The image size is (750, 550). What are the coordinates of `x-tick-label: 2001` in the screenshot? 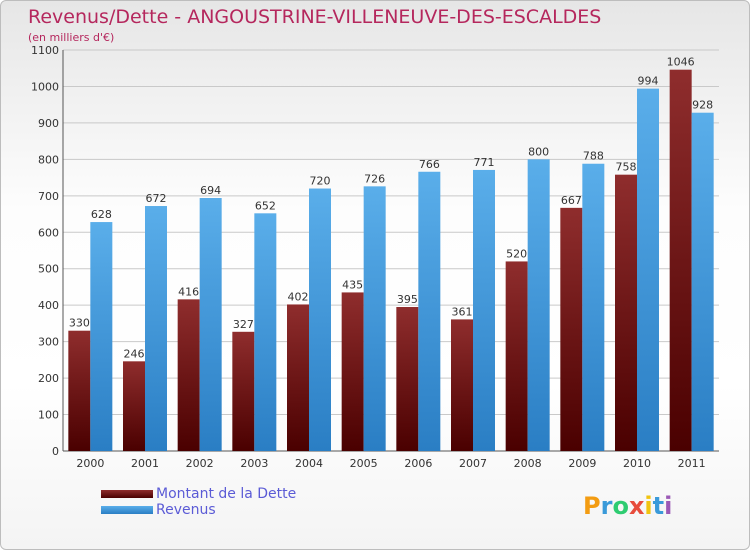 It's located at (145, 463).